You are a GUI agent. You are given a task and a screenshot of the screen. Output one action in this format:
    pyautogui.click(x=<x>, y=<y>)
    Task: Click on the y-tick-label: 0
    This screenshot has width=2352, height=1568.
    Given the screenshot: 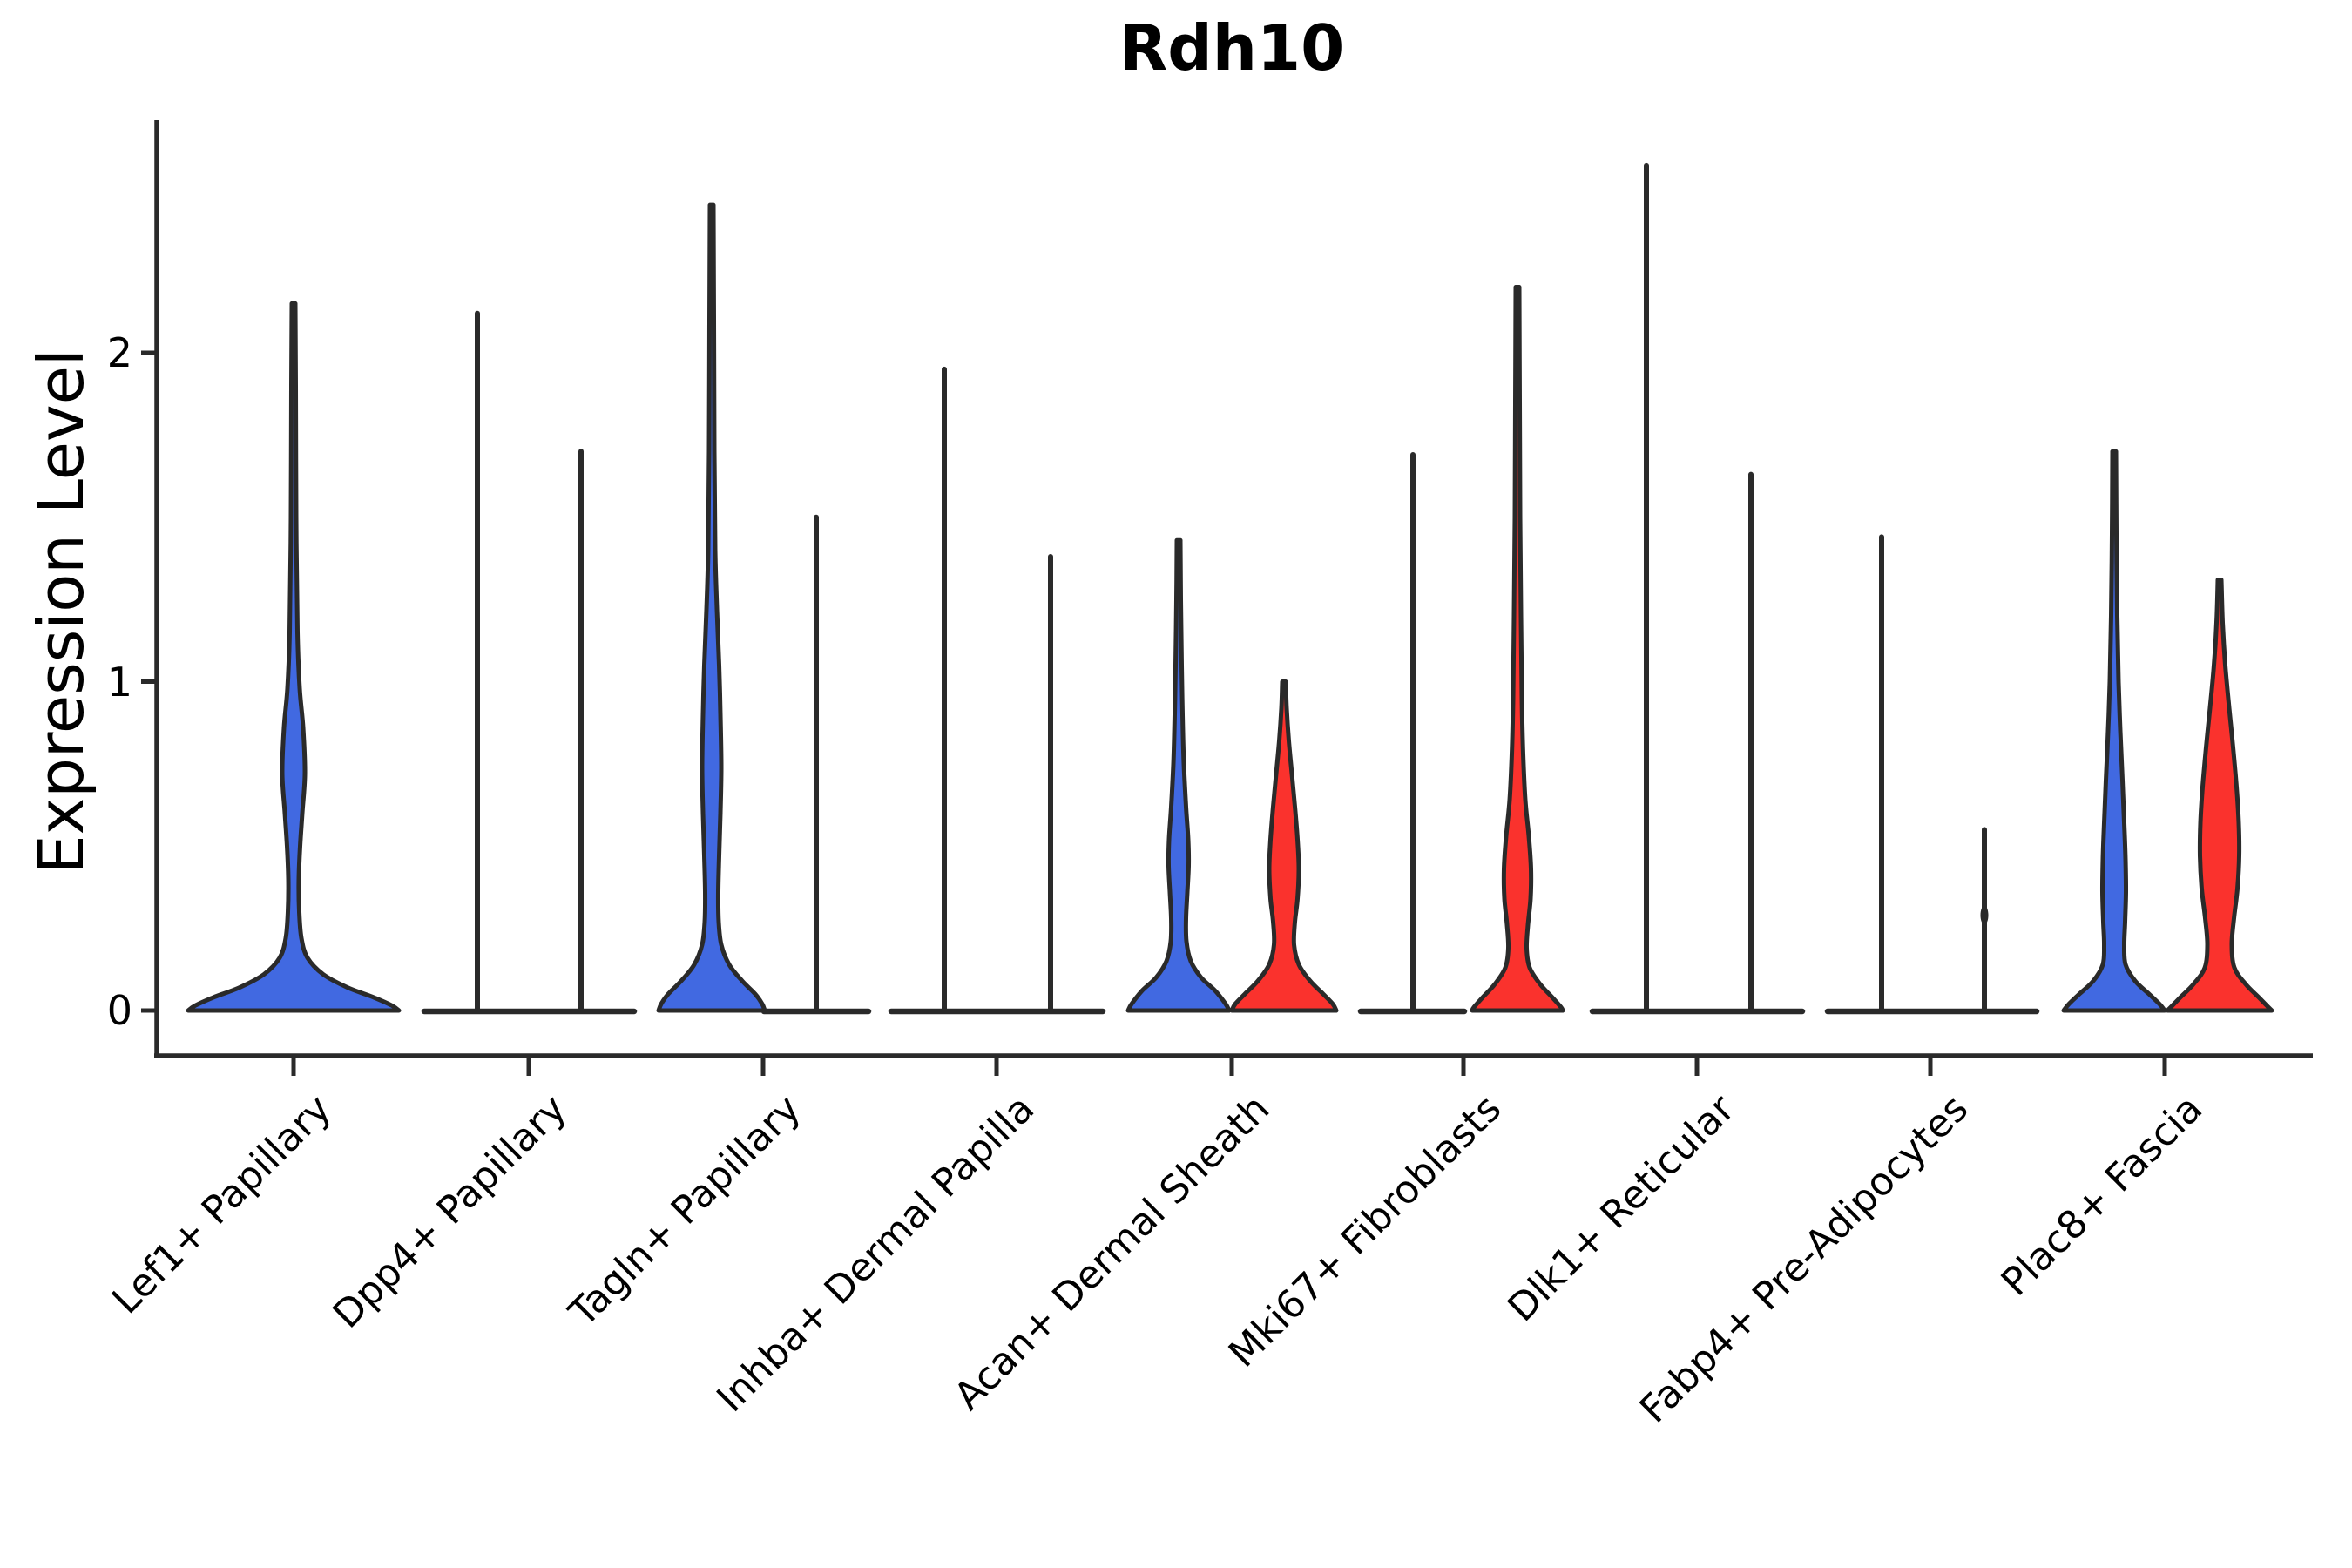 What is the action you would take?
    pyautogui.click(x=119, y=1011)
    